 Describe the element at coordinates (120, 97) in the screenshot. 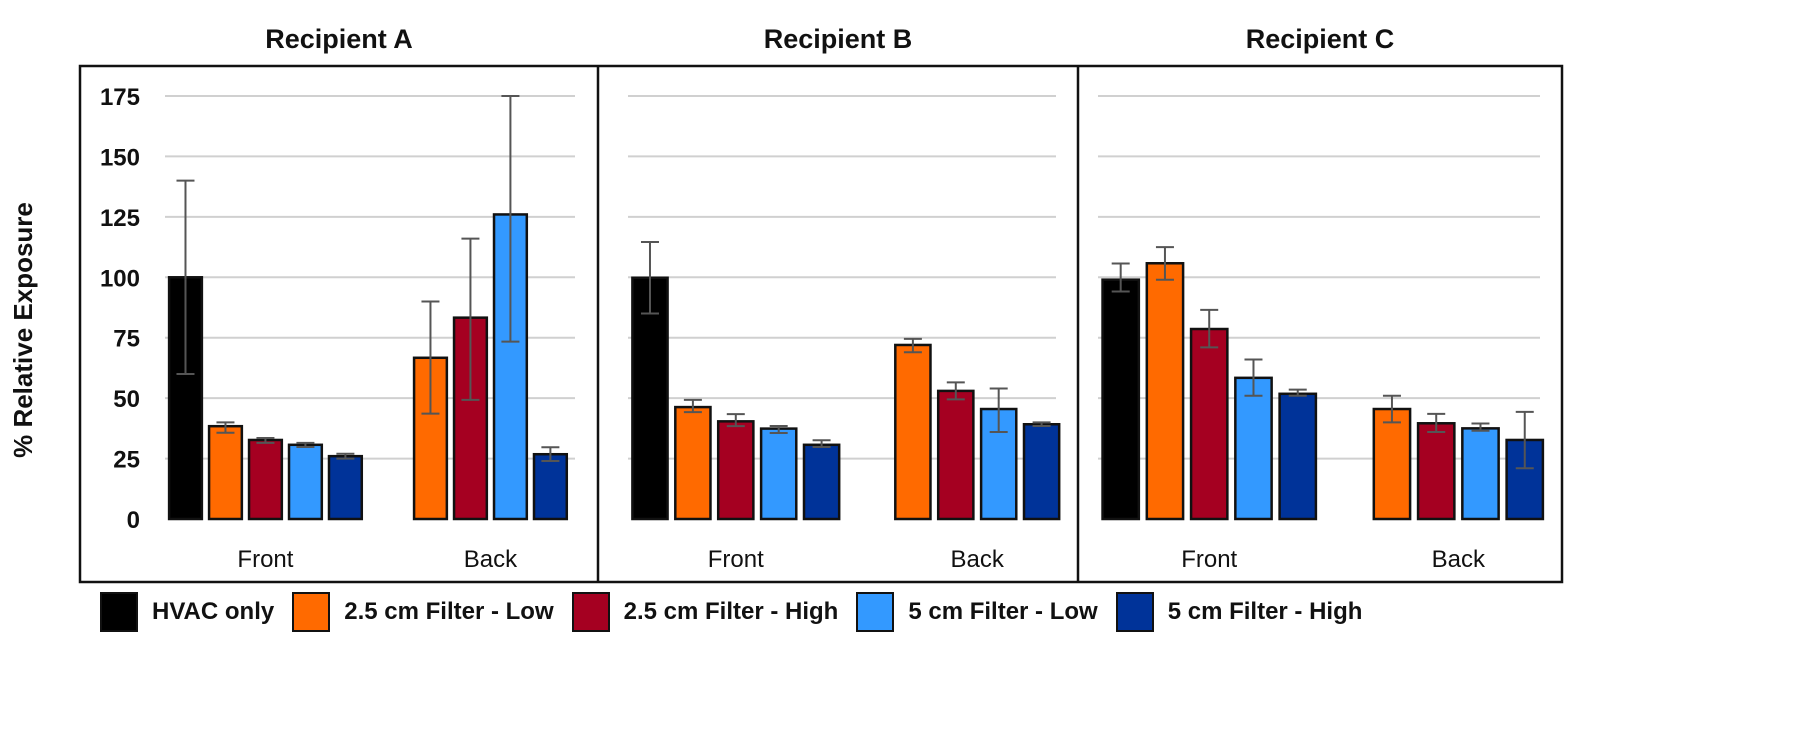

I see `y-tick-label: 175` at that location.